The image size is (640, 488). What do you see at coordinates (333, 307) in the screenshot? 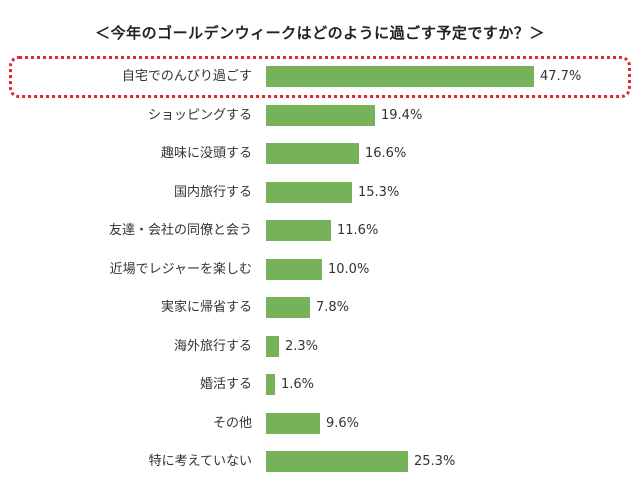
I see `value-label: 7.8%` at bounding box center [333, 307].